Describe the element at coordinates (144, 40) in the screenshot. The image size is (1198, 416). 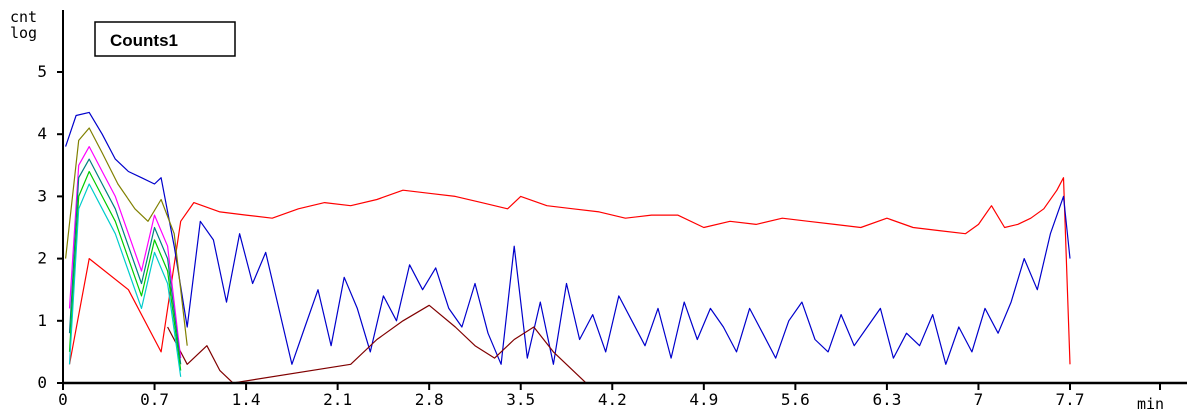
I see `legend-label: Counts1` at that location.